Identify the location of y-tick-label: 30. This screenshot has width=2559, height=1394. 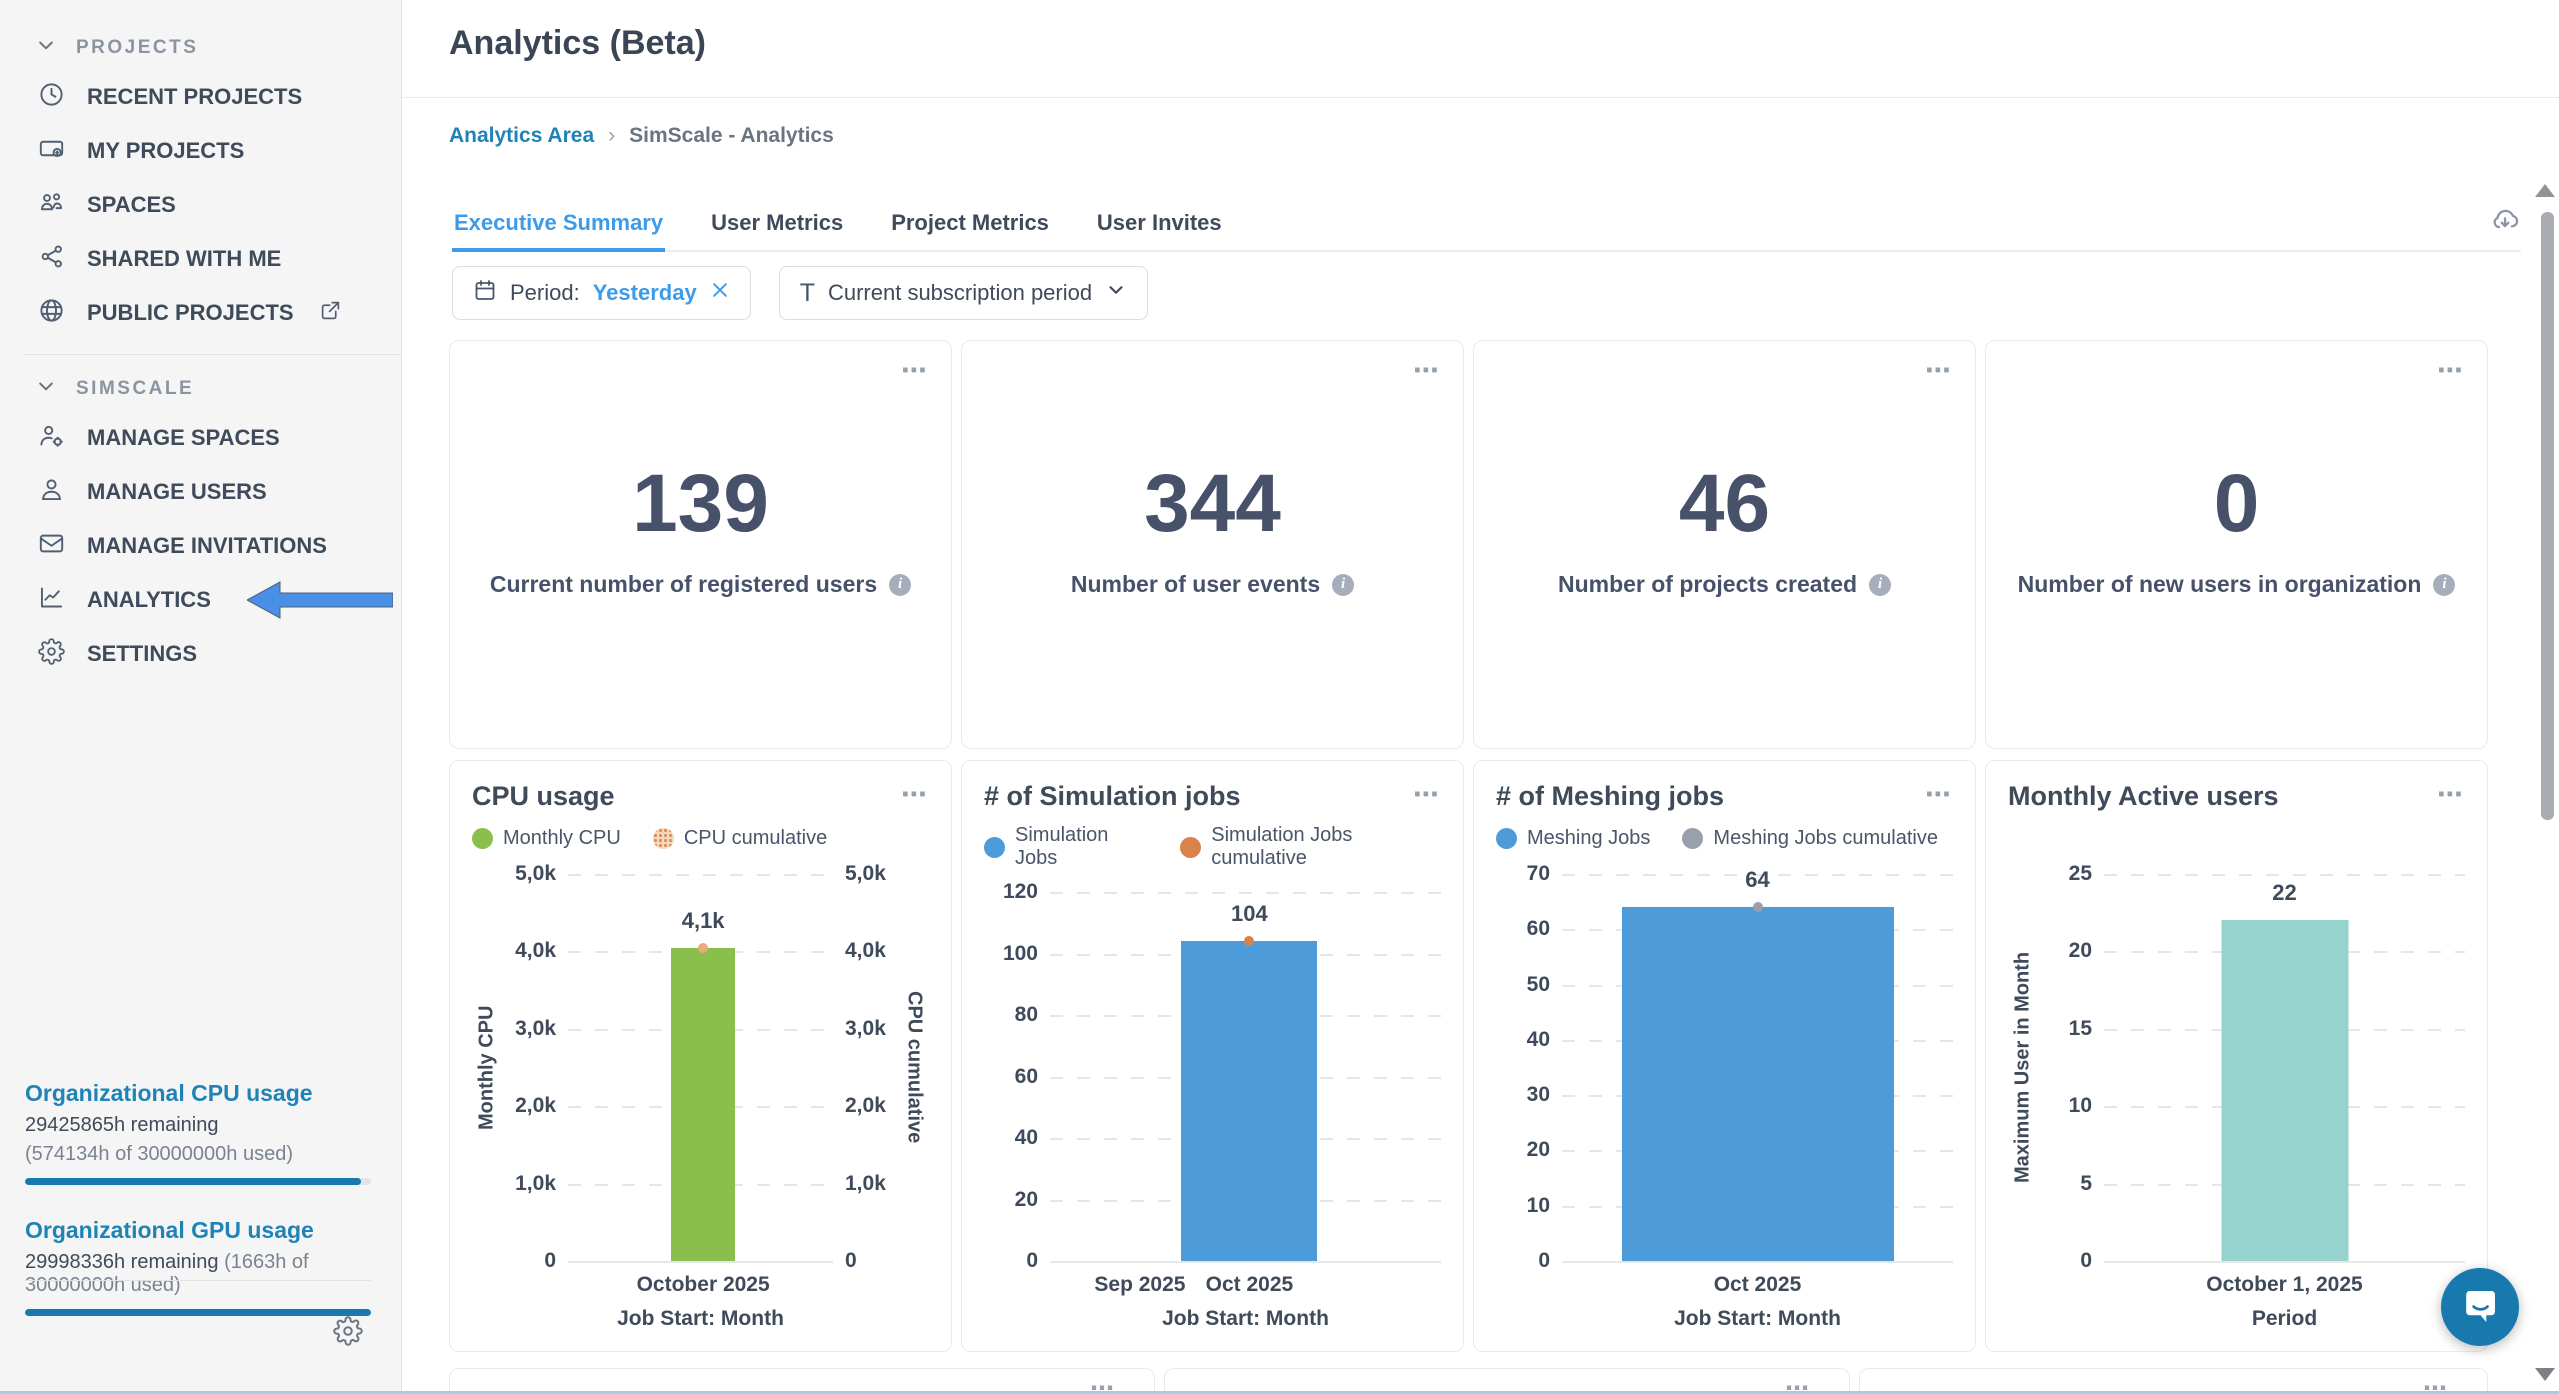
(1538, 1095).